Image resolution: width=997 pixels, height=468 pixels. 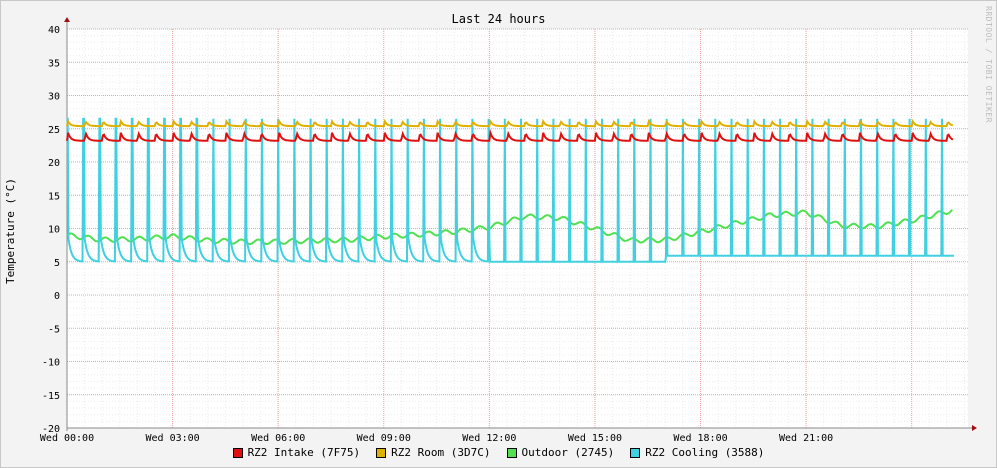 What do you see at coordinates (568, 452) in the screenshot?
I see `legend-label-outdoor: Outdoor (2745)` at bounding box center [568, 452].